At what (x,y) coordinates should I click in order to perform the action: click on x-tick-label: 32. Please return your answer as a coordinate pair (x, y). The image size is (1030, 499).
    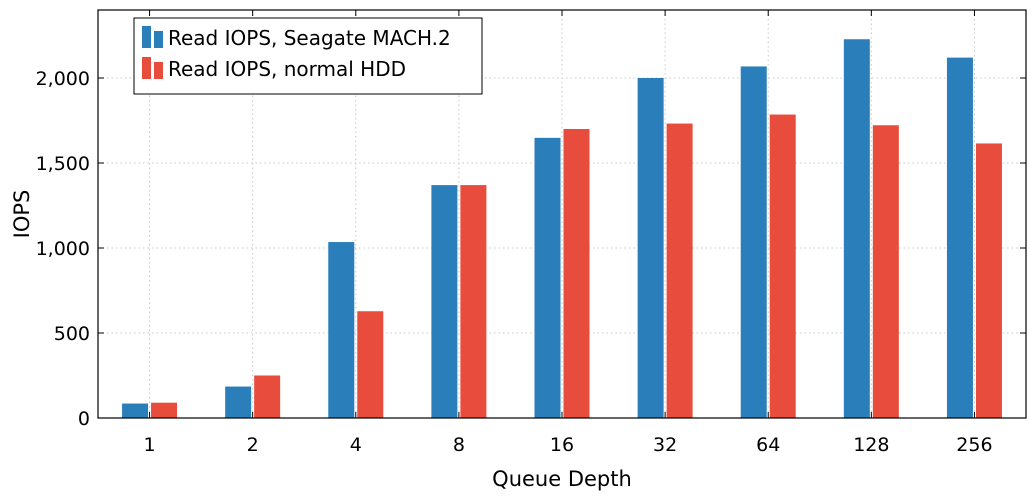
    Looking at the image, I should click on (665, 445).